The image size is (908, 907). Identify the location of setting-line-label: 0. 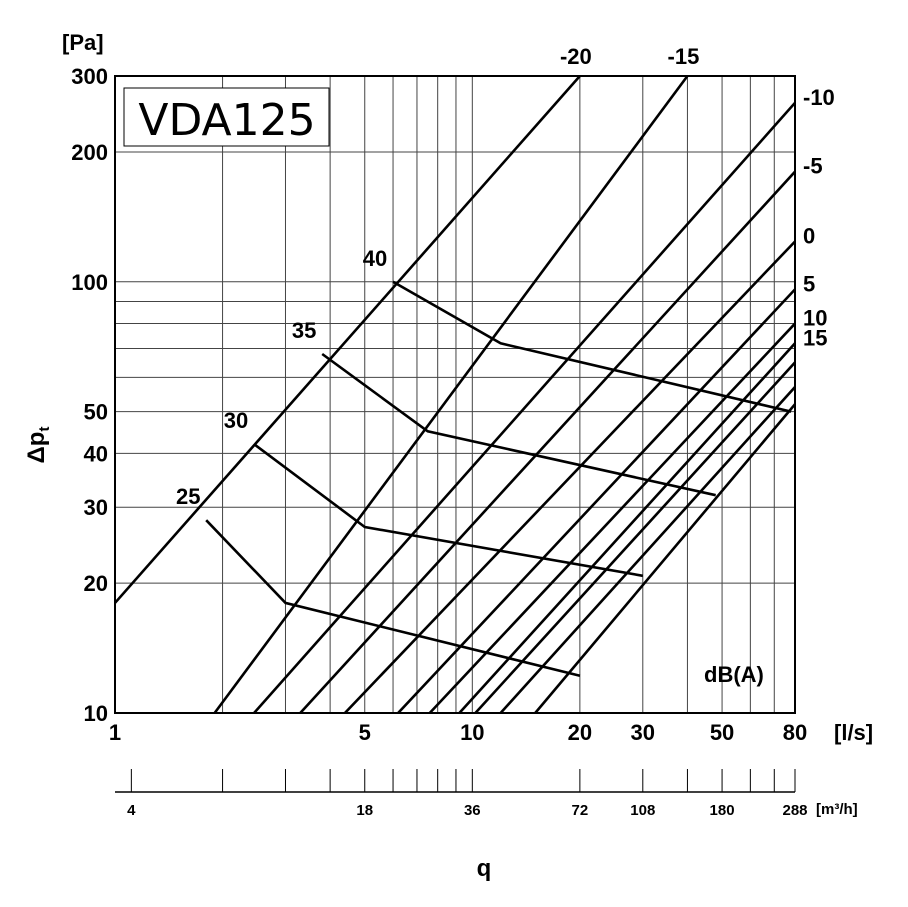
(809, 235).